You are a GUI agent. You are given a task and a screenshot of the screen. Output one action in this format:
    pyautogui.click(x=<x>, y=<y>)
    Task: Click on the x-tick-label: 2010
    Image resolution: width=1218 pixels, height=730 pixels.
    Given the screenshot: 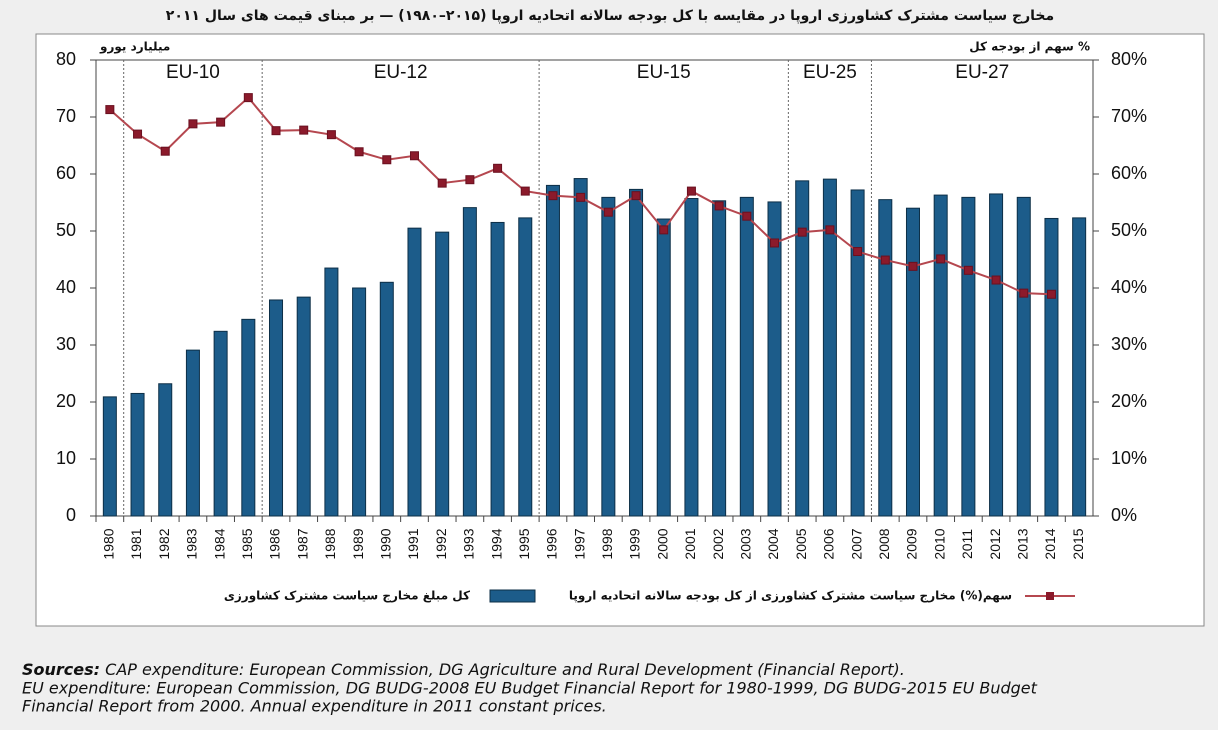 What is the action you would take?
    pyautogui.click(x=939, y=543)
    